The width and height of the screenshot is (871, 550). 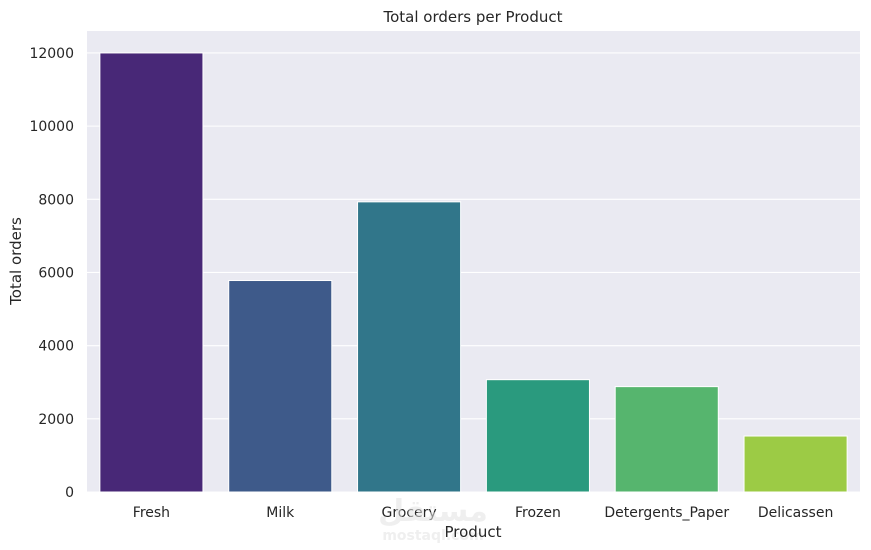 What do you see at coordinates (796, 513) in the screenshot?
I see `x-tick-label: Delicassen` at bounding box center [796, 513].